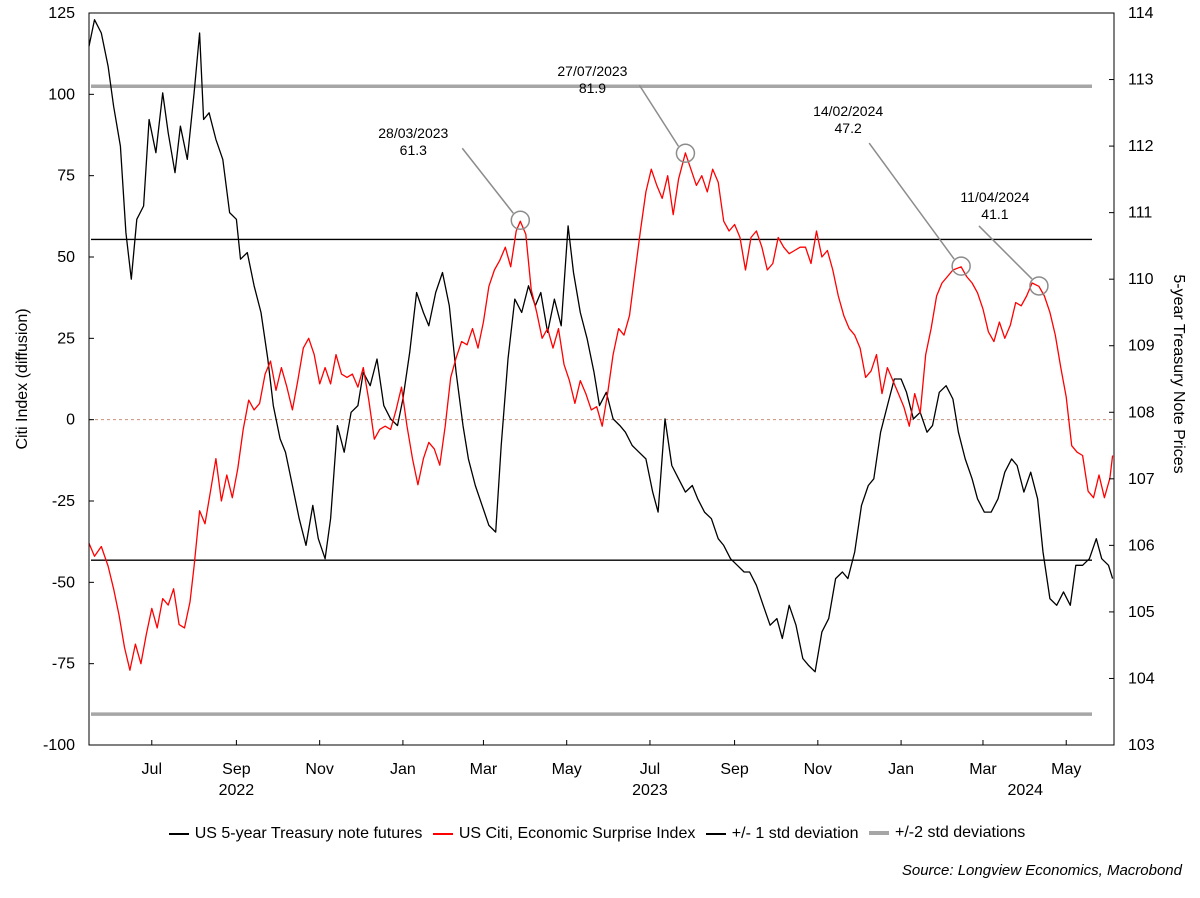  Describe the element at coordinates (994, 214) in the screenshot. I see `annotation-value: 41.1` at that location.